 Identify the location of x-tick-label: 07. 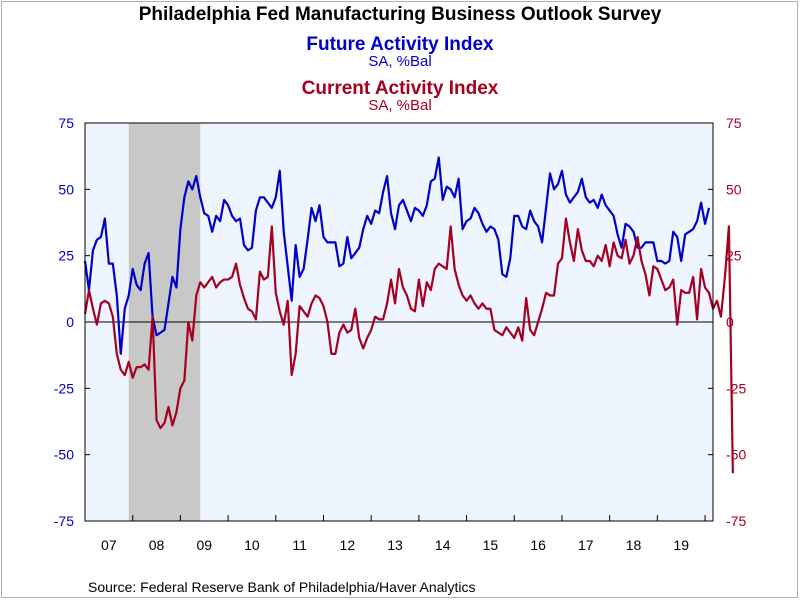
(109, 545).